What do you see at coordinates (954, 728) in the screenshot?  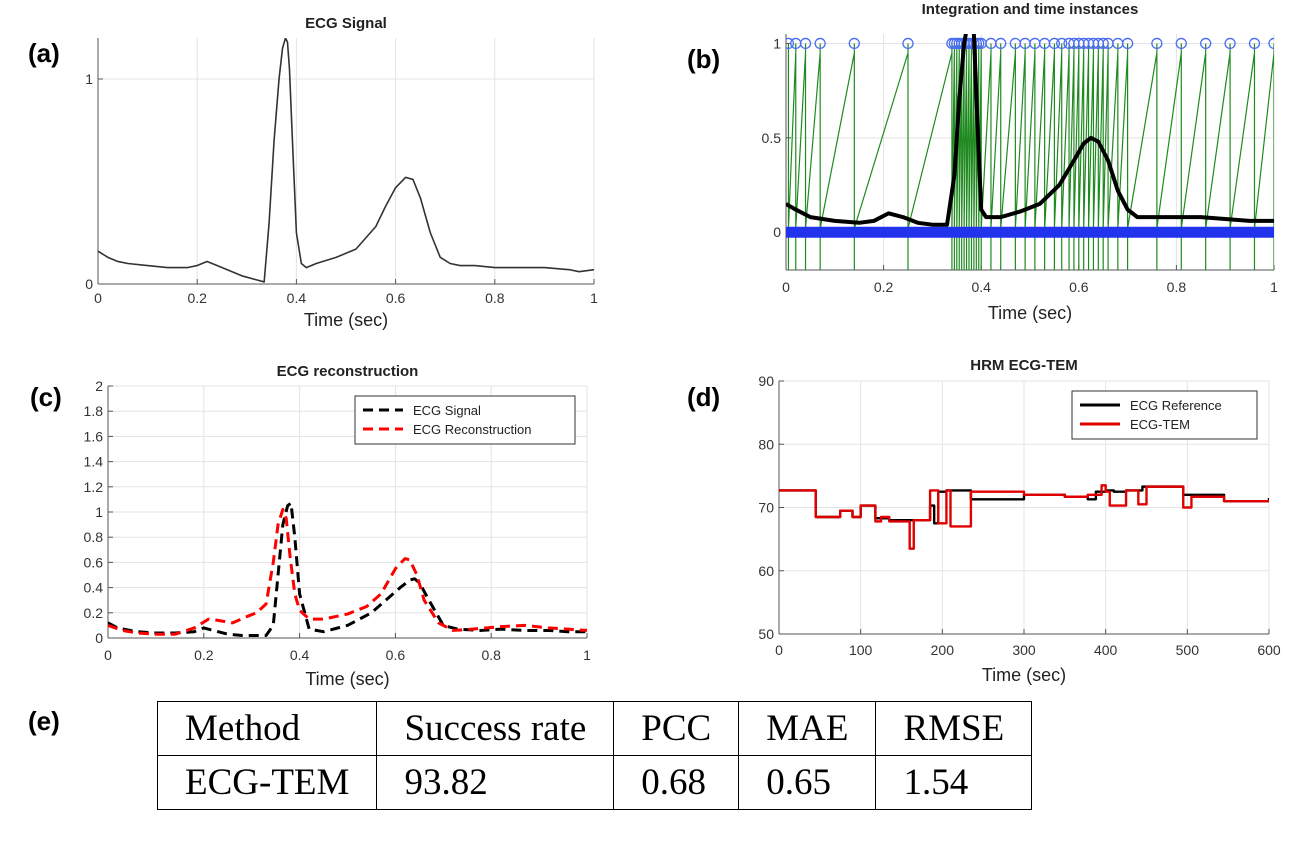 I see `table-header-cell: RMSE` at bounding box center [954, 728].